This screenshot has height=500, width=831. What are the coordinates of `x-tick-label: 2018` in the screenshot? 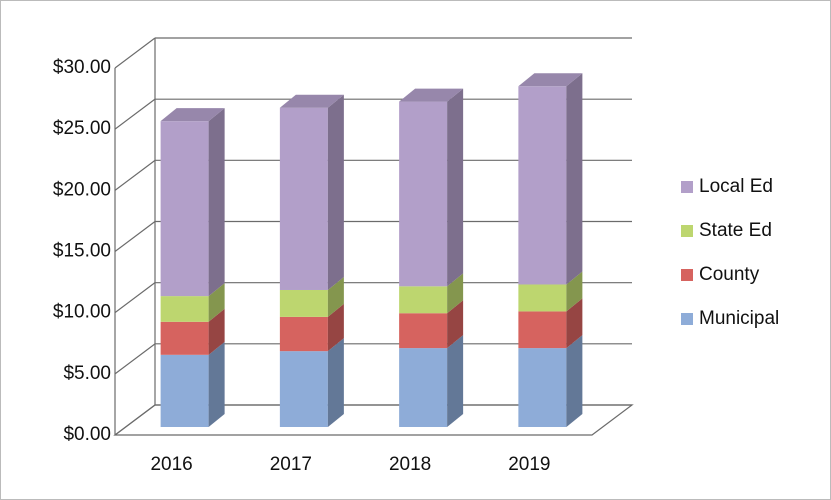 It's located at (410, 464).